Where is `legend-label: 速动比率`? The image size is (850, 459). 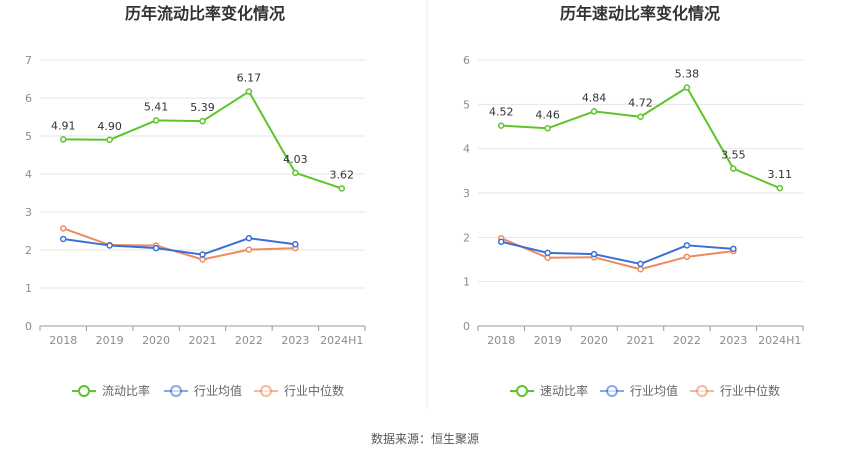
legend-label: 速动比率 is located at coordinates (564, 390).